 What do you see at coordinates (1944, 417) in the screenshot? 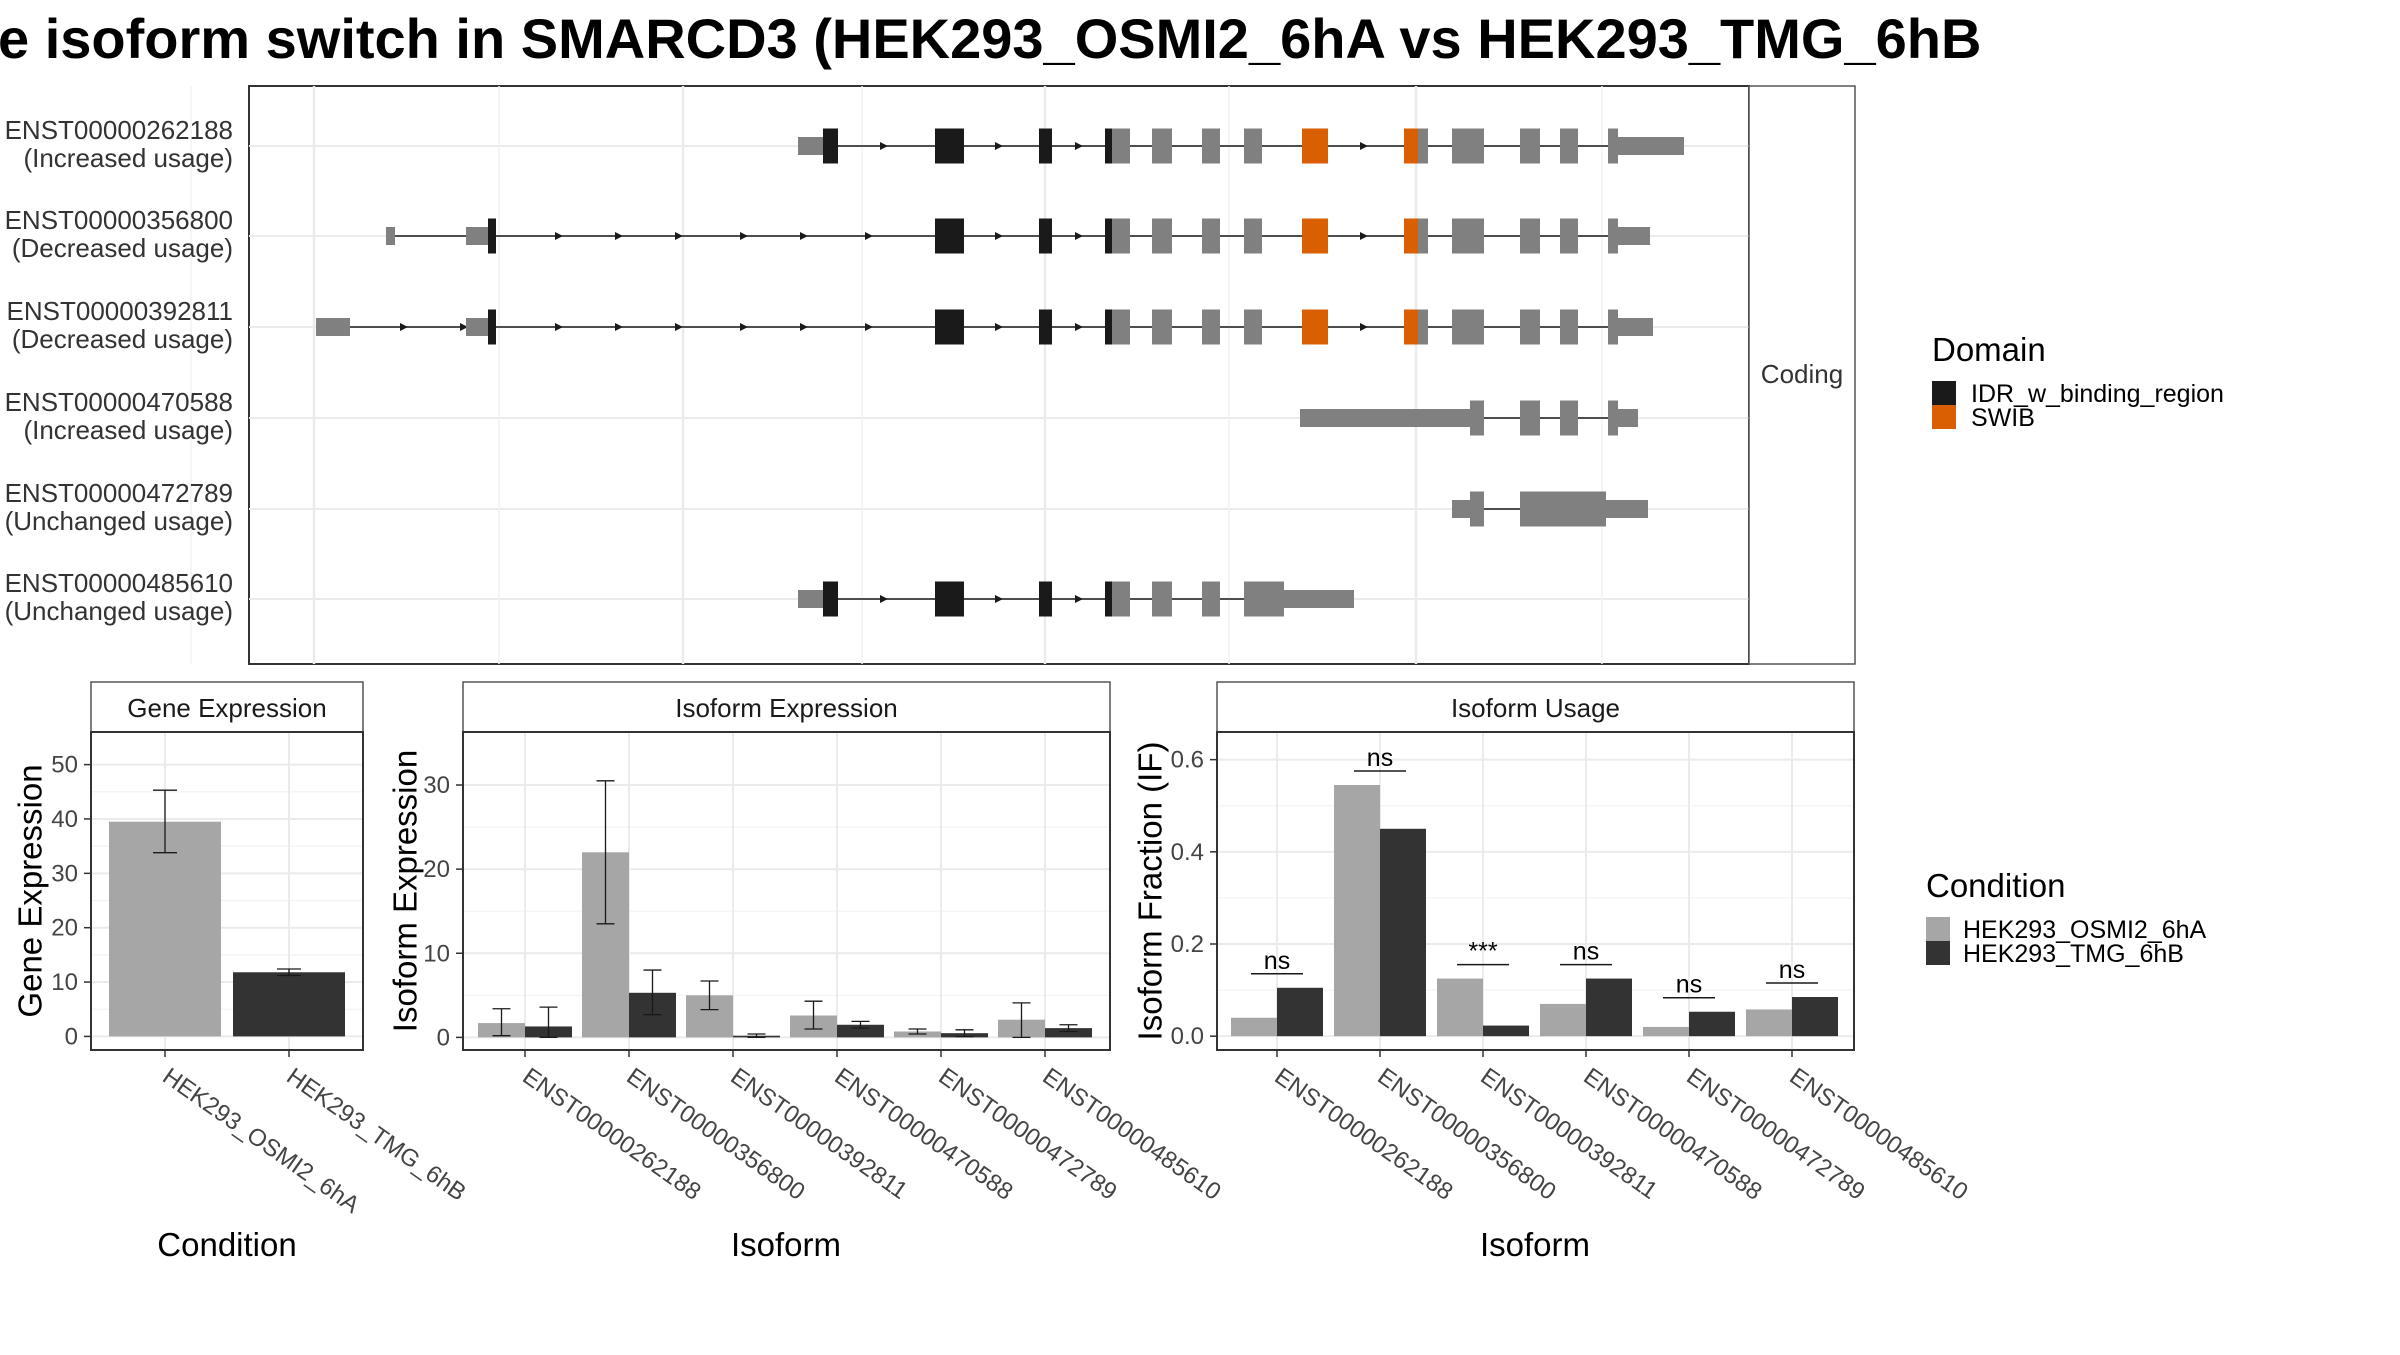
I see `legend-swatch-swib` at bounding box center [1944, 417].